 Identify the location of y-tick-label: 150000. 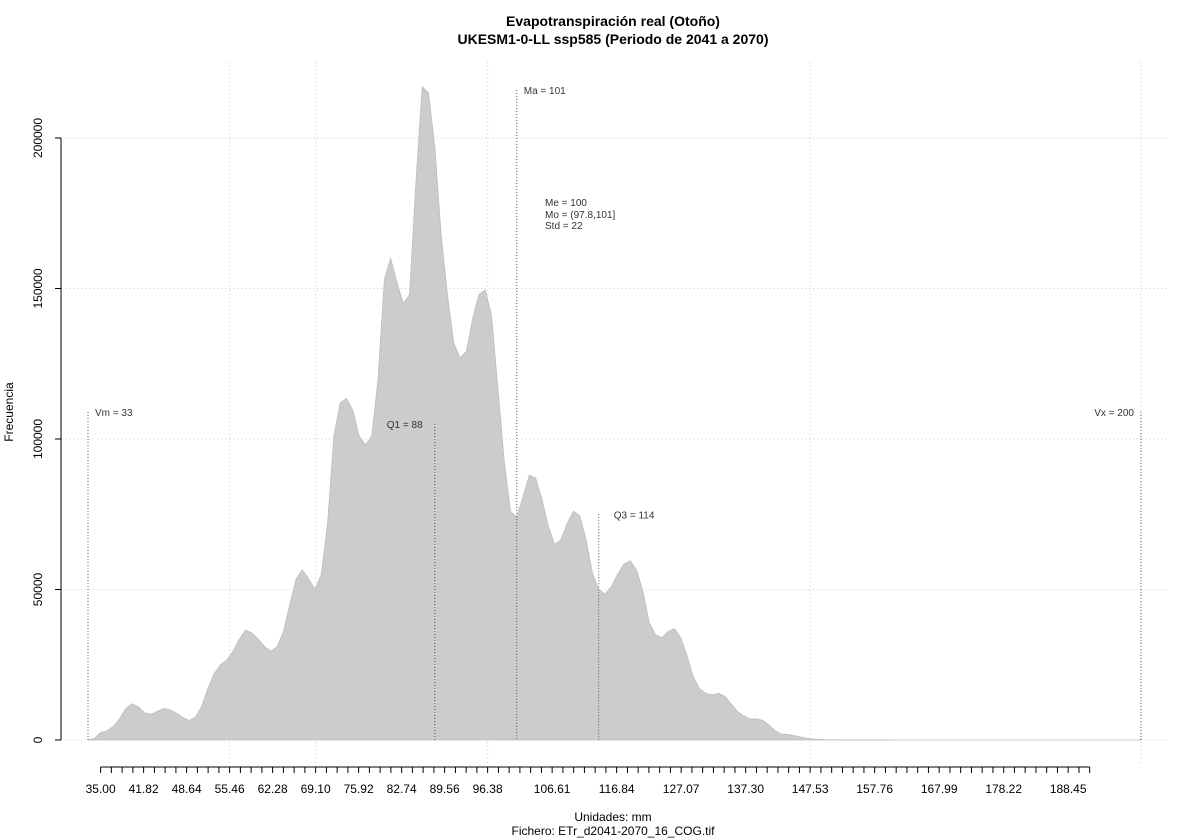
(38, 288).